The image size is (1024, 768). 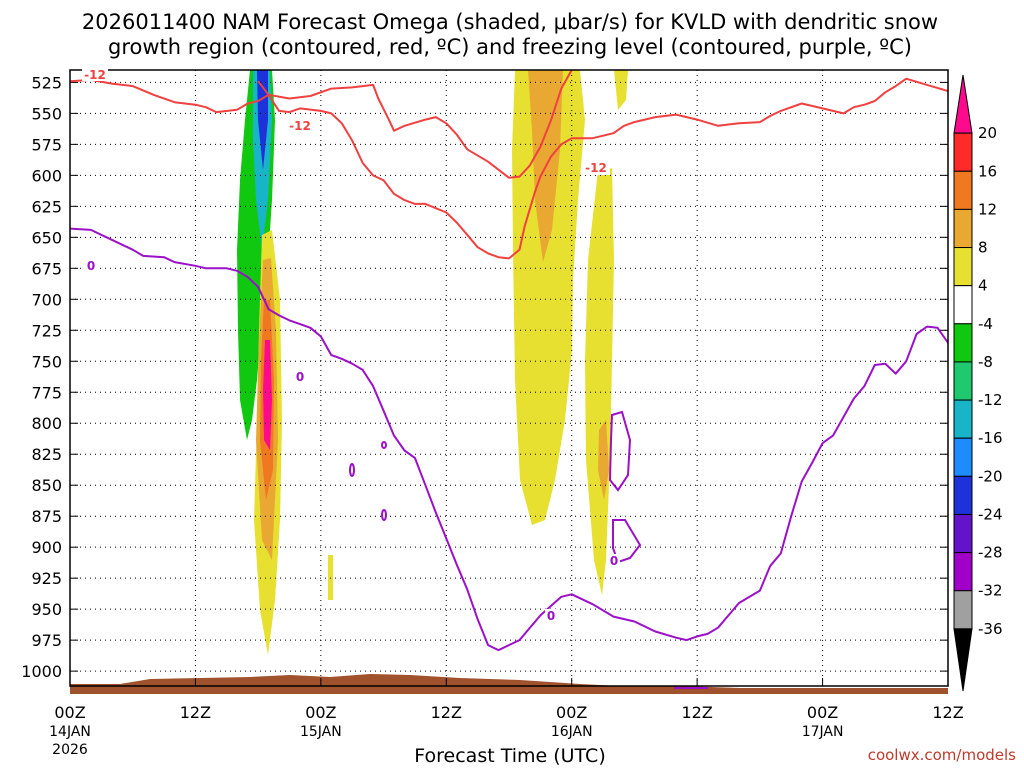 I want to click on y-tick-label: 625, so click(x=46, y=206).